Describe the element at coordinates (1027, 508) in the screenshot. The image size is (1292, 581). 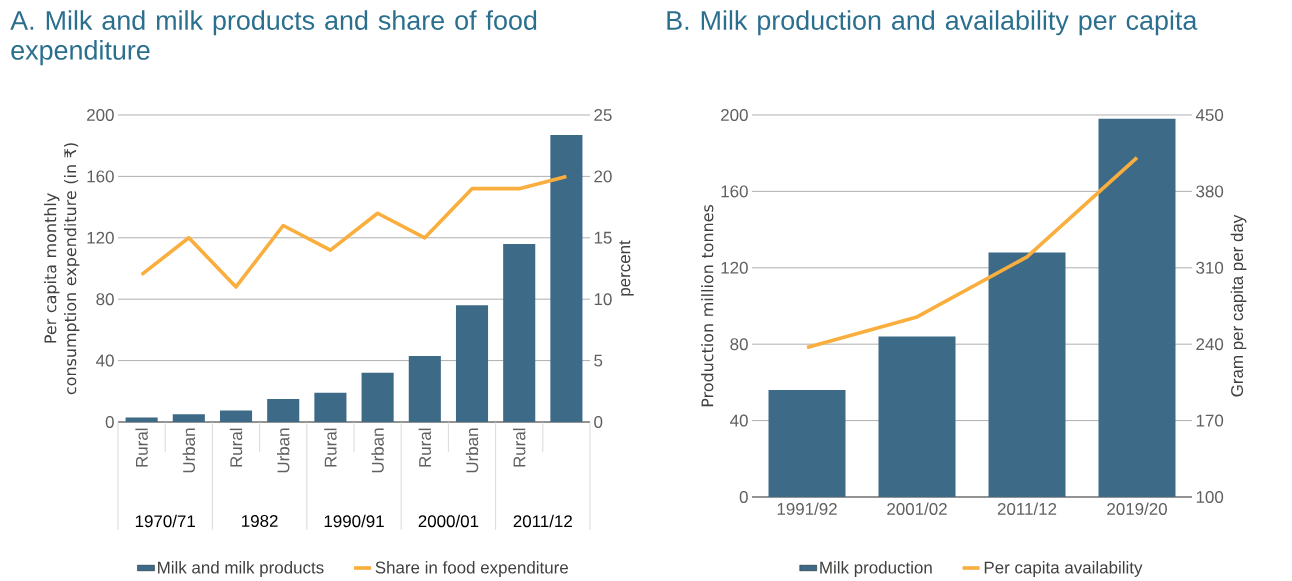
I see `x-tick-label: 2011/12` at that location.